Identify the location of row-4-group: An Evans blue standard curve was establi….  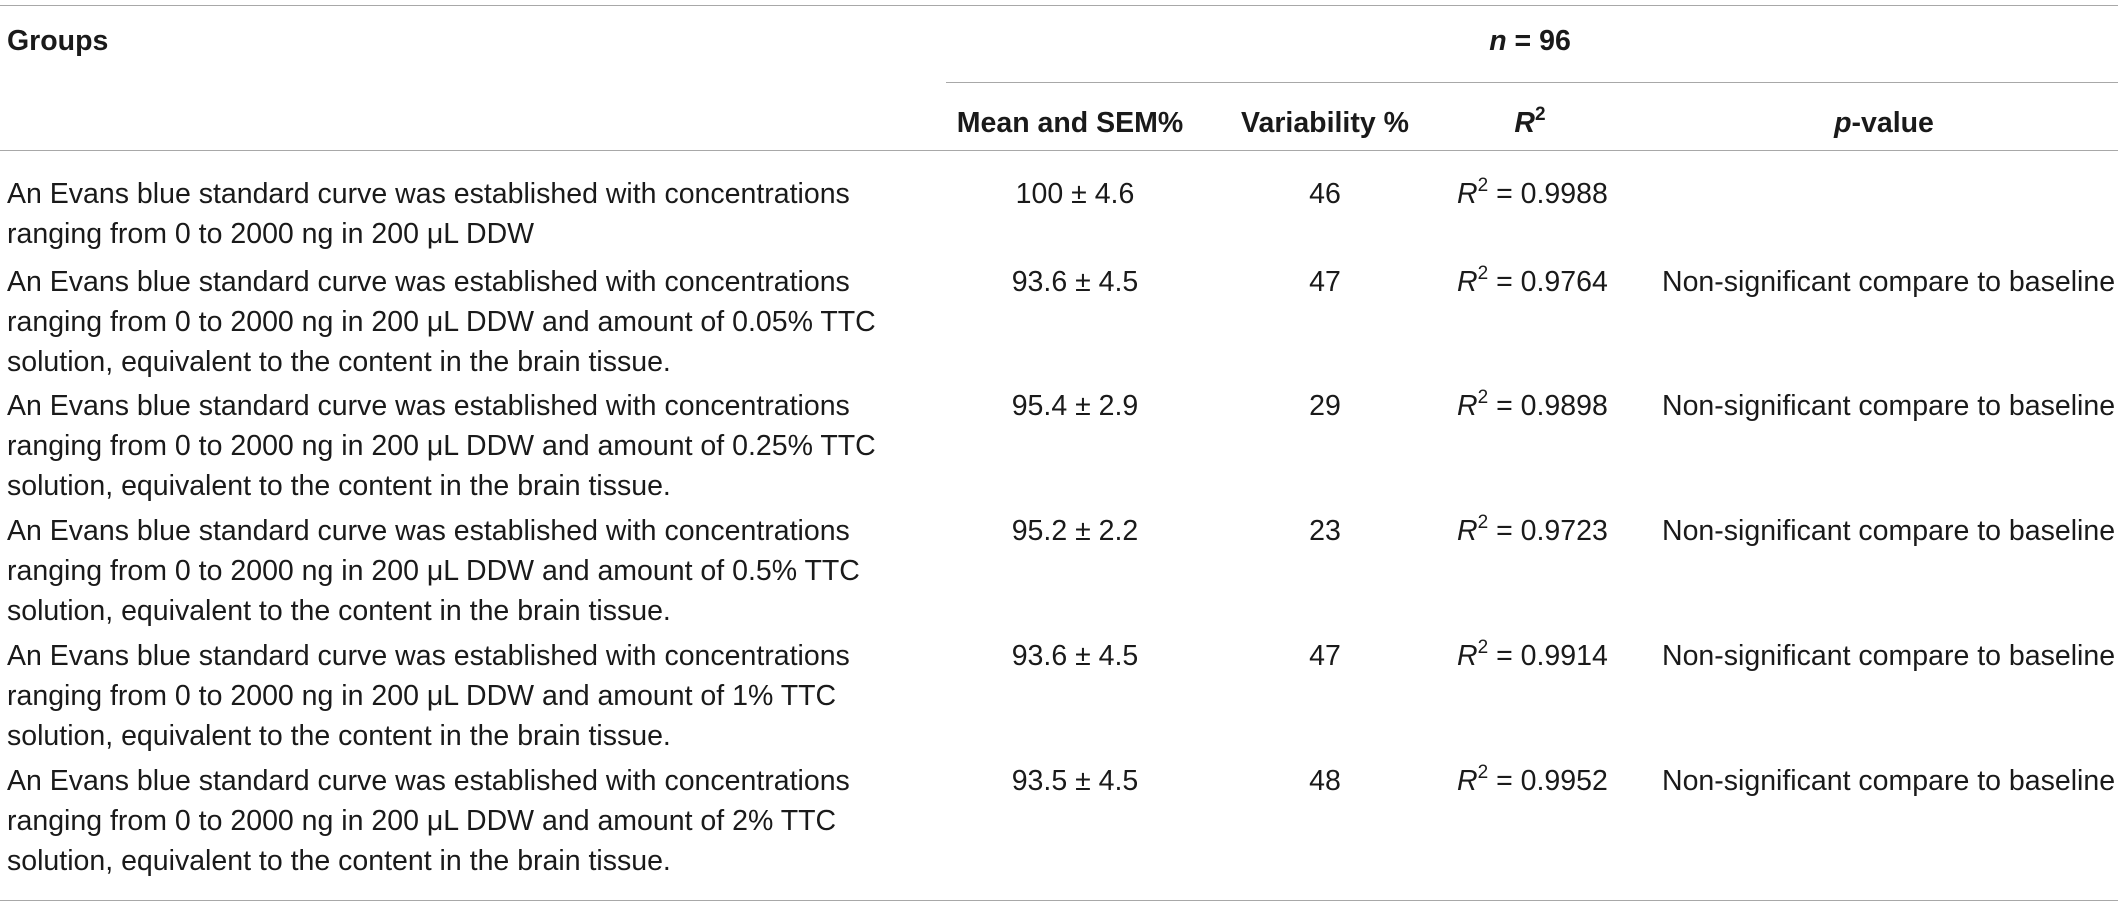
(433, 571).